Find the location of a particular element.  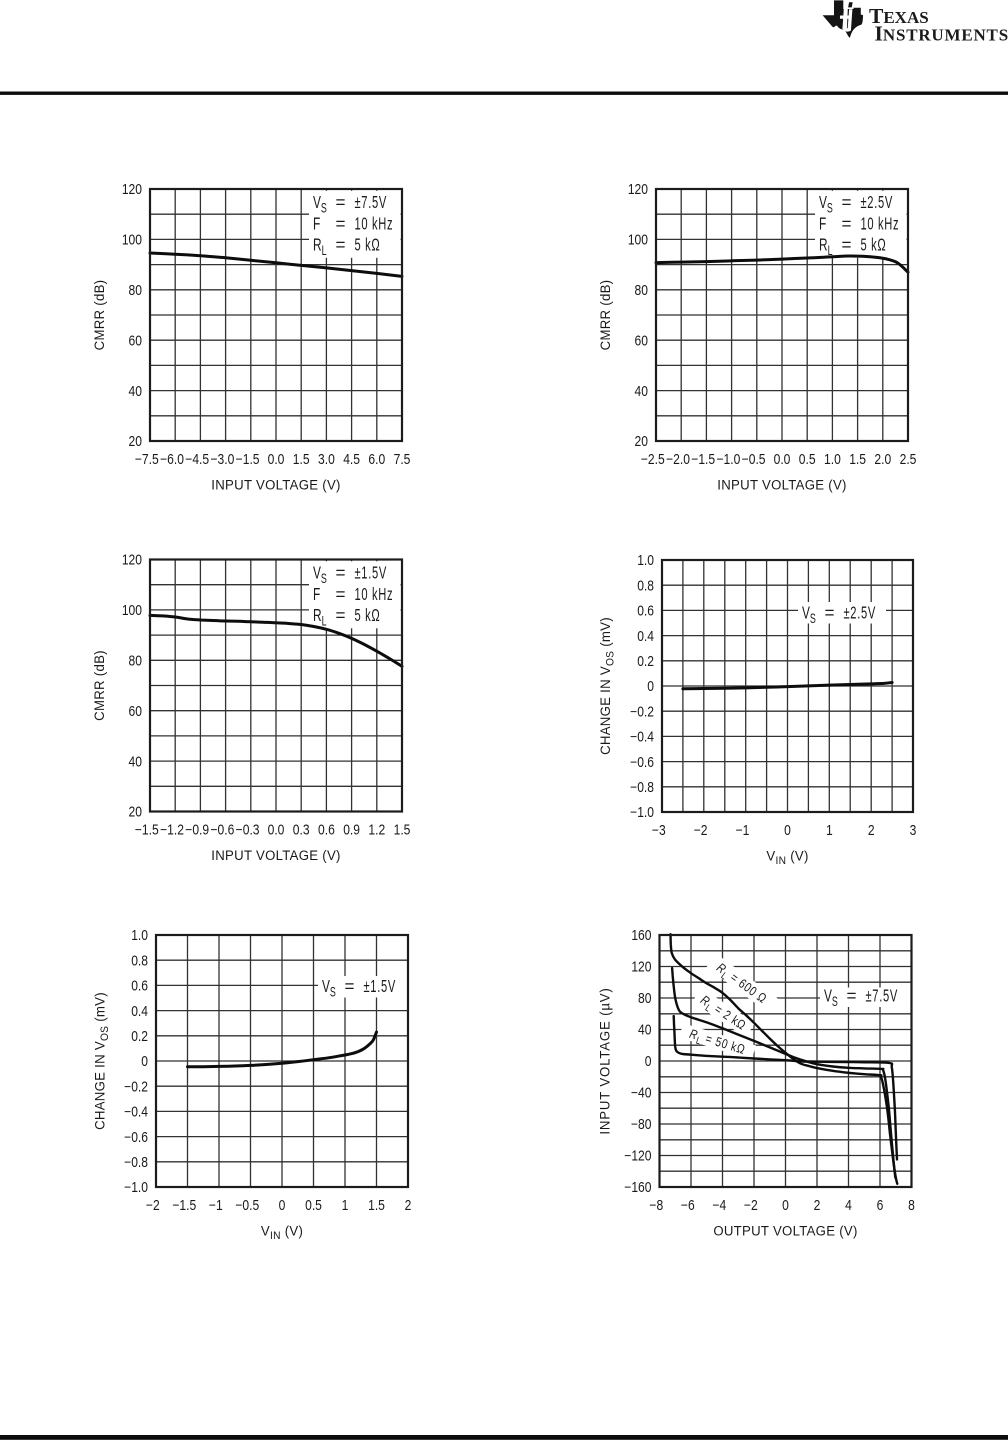

svg-text: 1.0 is located at coordinates (645, 560).